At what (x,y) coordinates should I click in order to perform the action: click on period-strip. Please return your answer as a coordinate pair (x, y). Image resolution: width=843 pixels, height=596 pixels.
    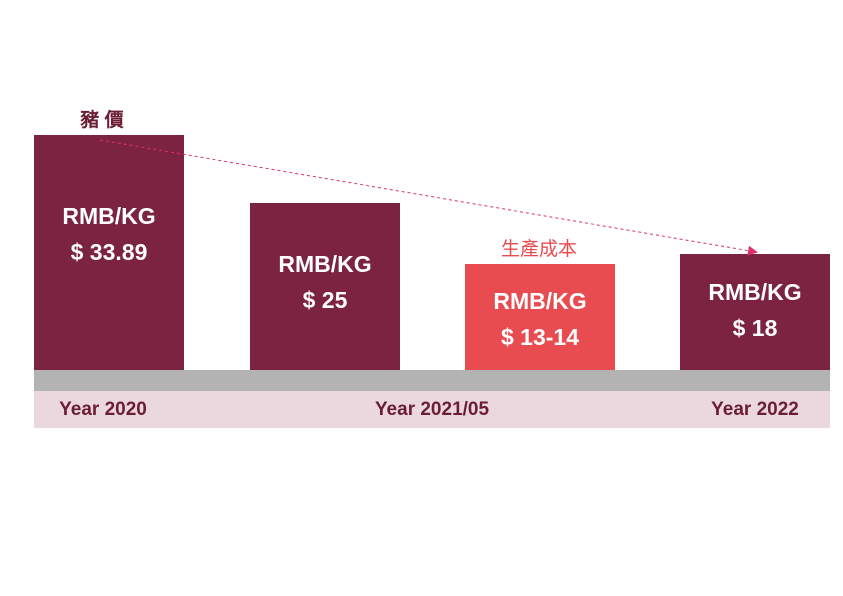
    Looking at the image, I should click on (432, 409).